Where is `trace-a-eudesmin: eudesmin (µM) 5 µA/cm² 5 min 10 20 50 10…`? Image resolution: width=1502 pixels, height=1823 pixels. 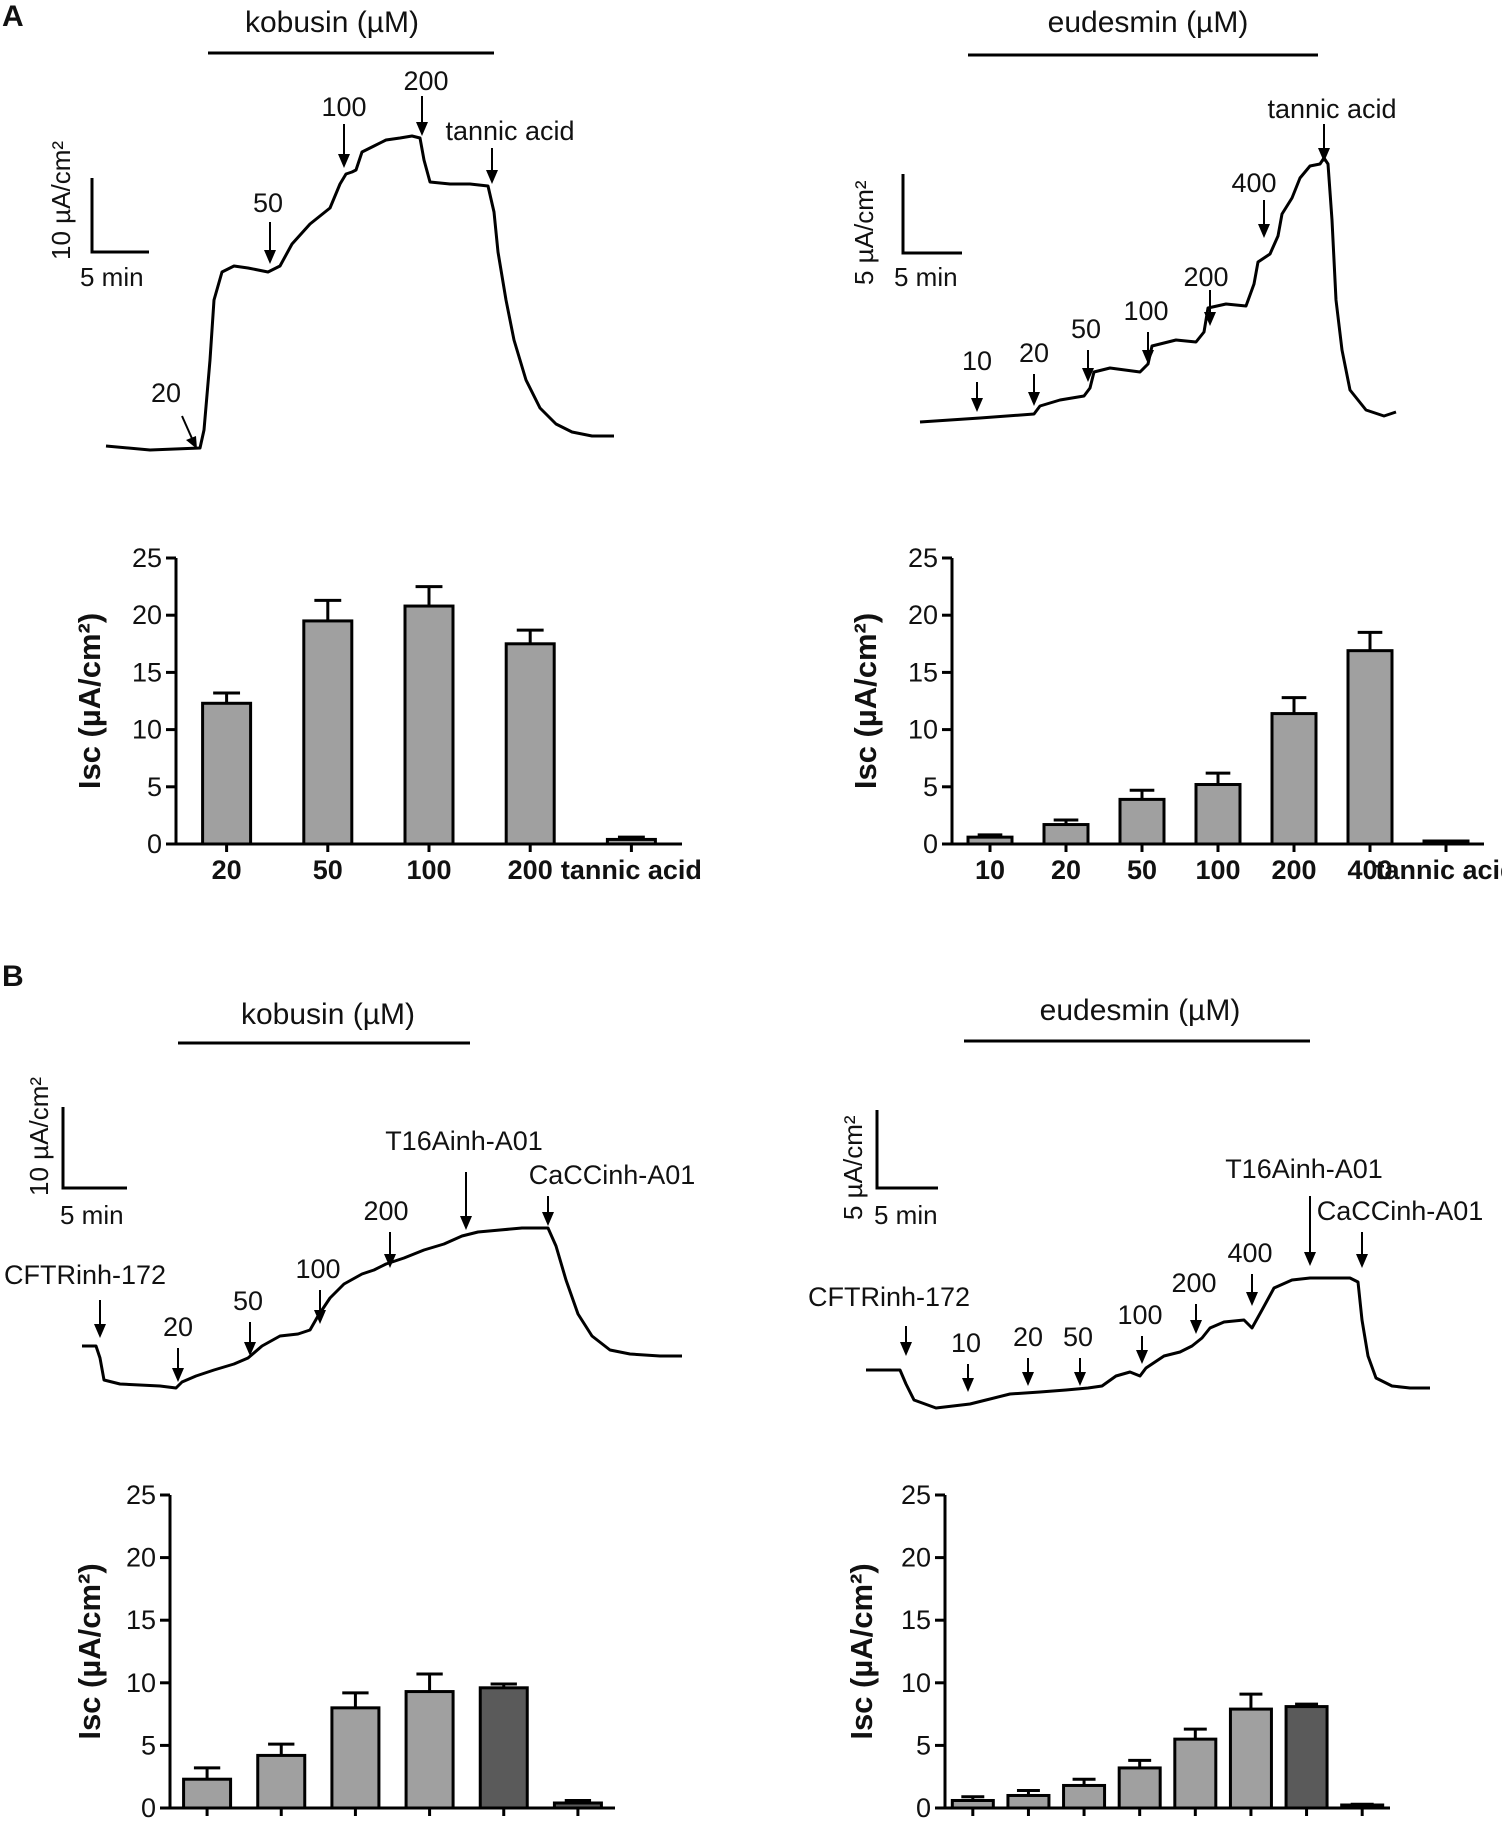
trace-a-eudesmin: eudesmin (µM) 5 µA/cm² 5 min 10 20 50 10… is located at coordinates (1123, 215).